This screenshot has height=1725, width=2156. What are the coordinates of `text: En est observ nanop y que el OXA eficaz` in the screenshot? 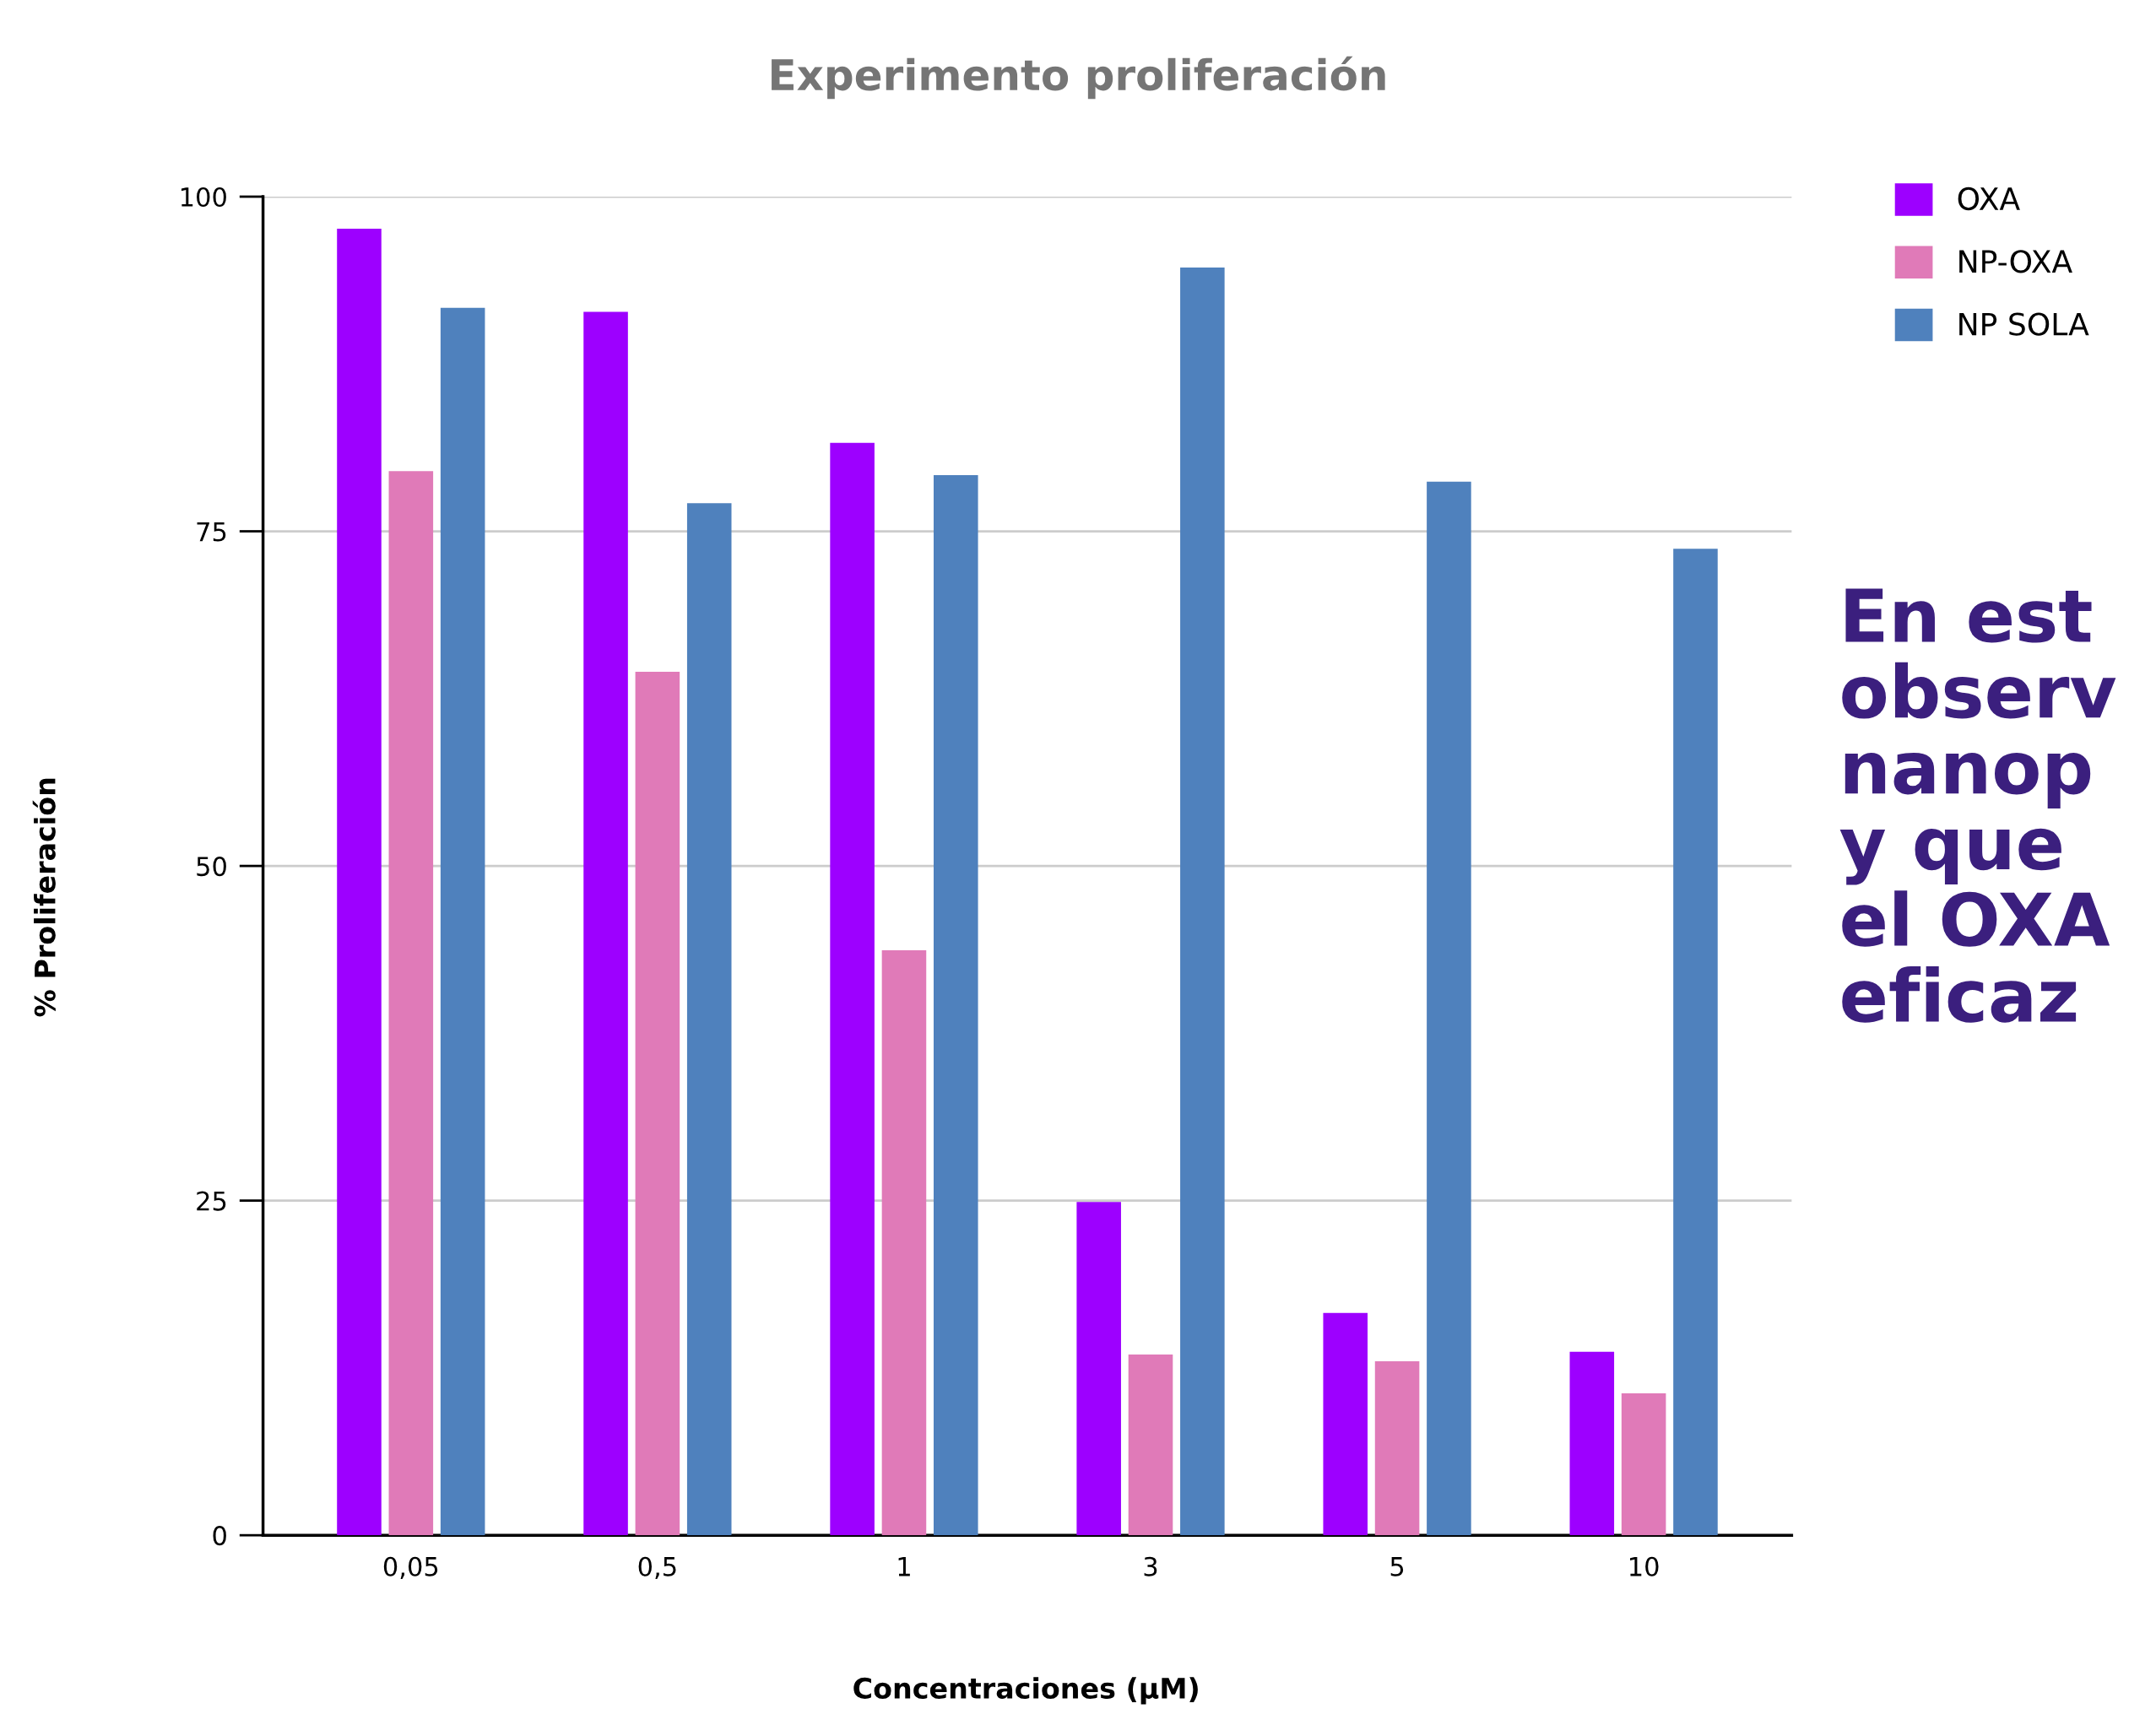 It's located at (1977, 805).